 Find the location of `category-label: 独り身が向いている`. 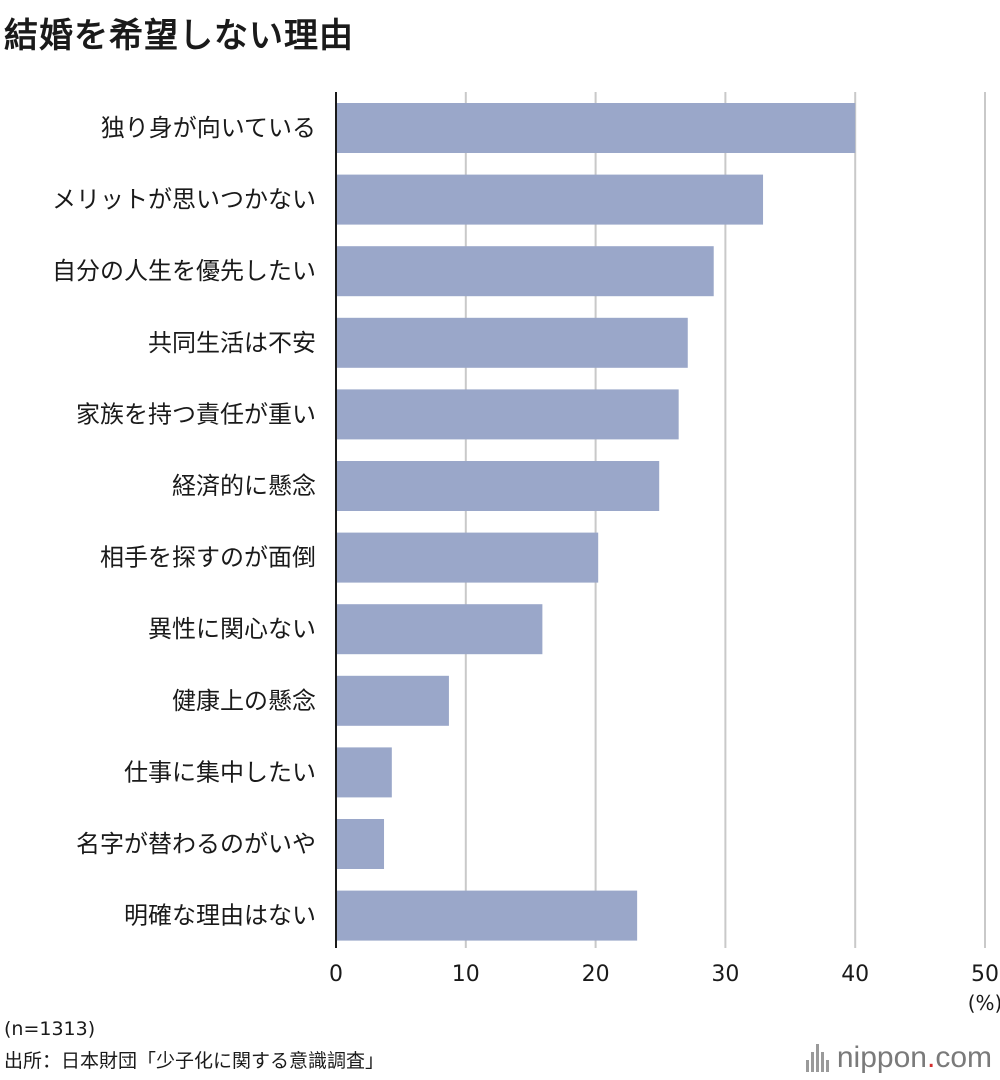

category-label: 独り身が向いている is located at coordinates (208, 128).